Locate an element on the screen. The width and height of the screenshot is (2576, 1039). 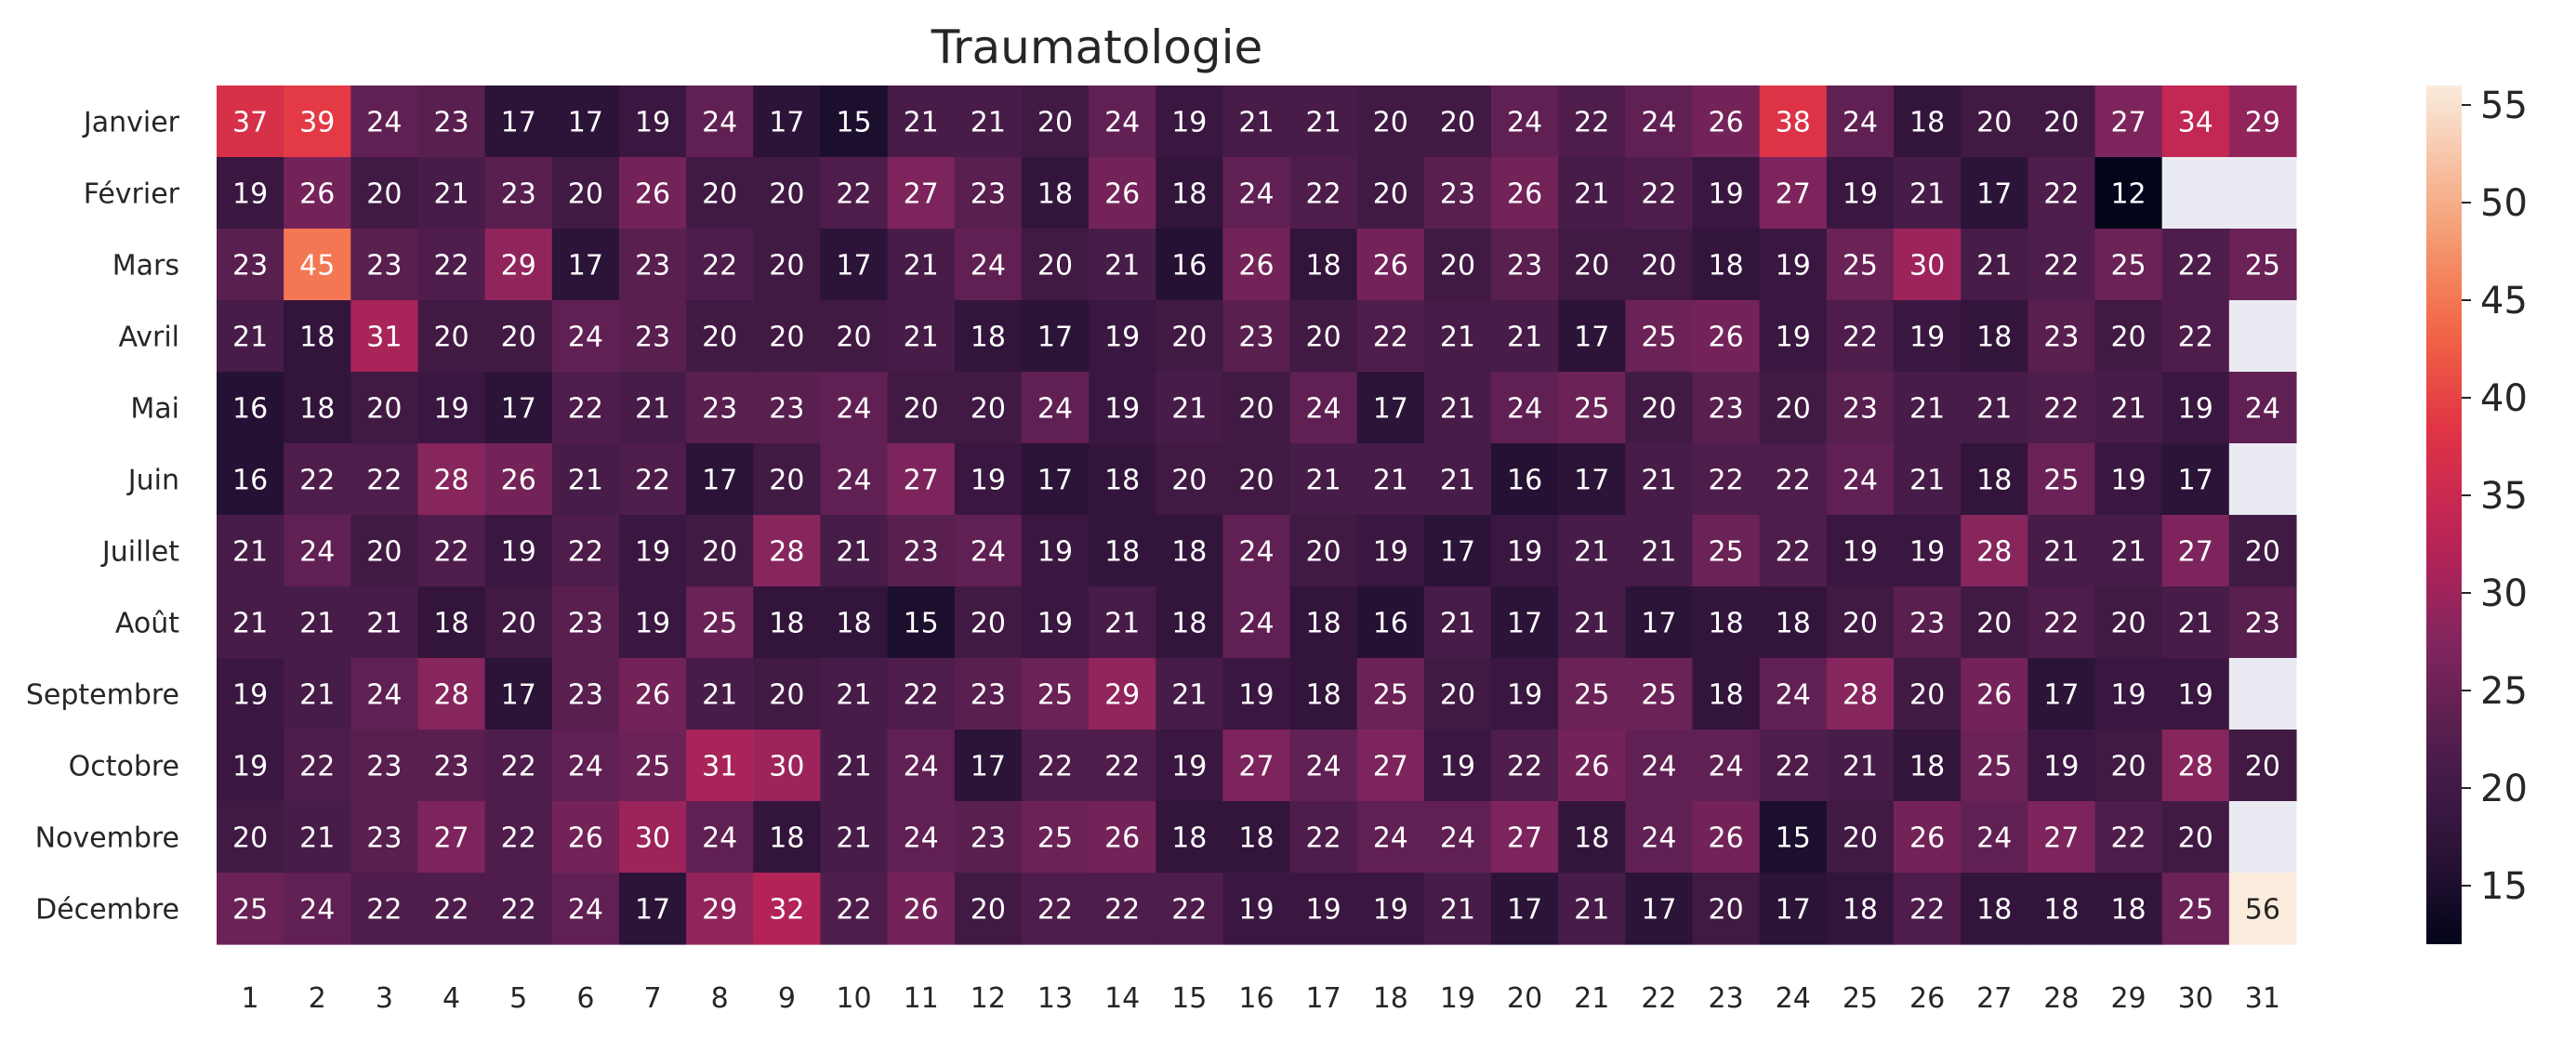
column-label: 26 is located at coordinates (1927, 999).